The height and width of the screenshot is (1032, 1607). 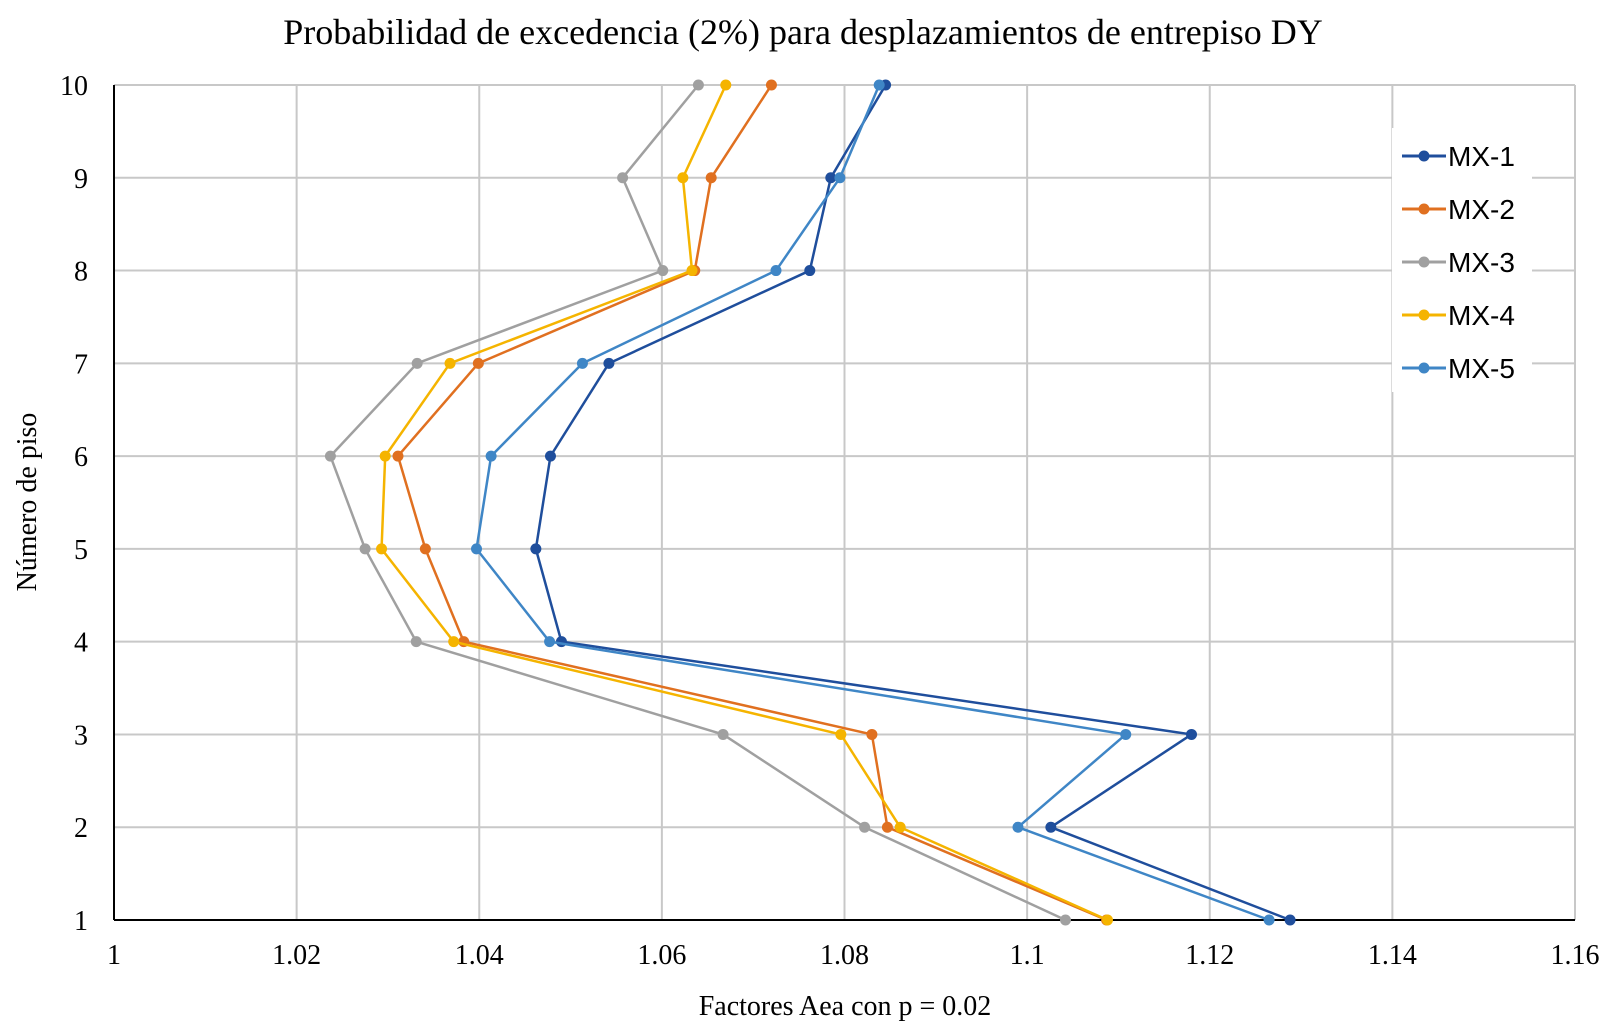 What do you see at coordinates (81, 828) in the screenshot?
I see `y-tick-label: 2` at bounding box center [81, 828].